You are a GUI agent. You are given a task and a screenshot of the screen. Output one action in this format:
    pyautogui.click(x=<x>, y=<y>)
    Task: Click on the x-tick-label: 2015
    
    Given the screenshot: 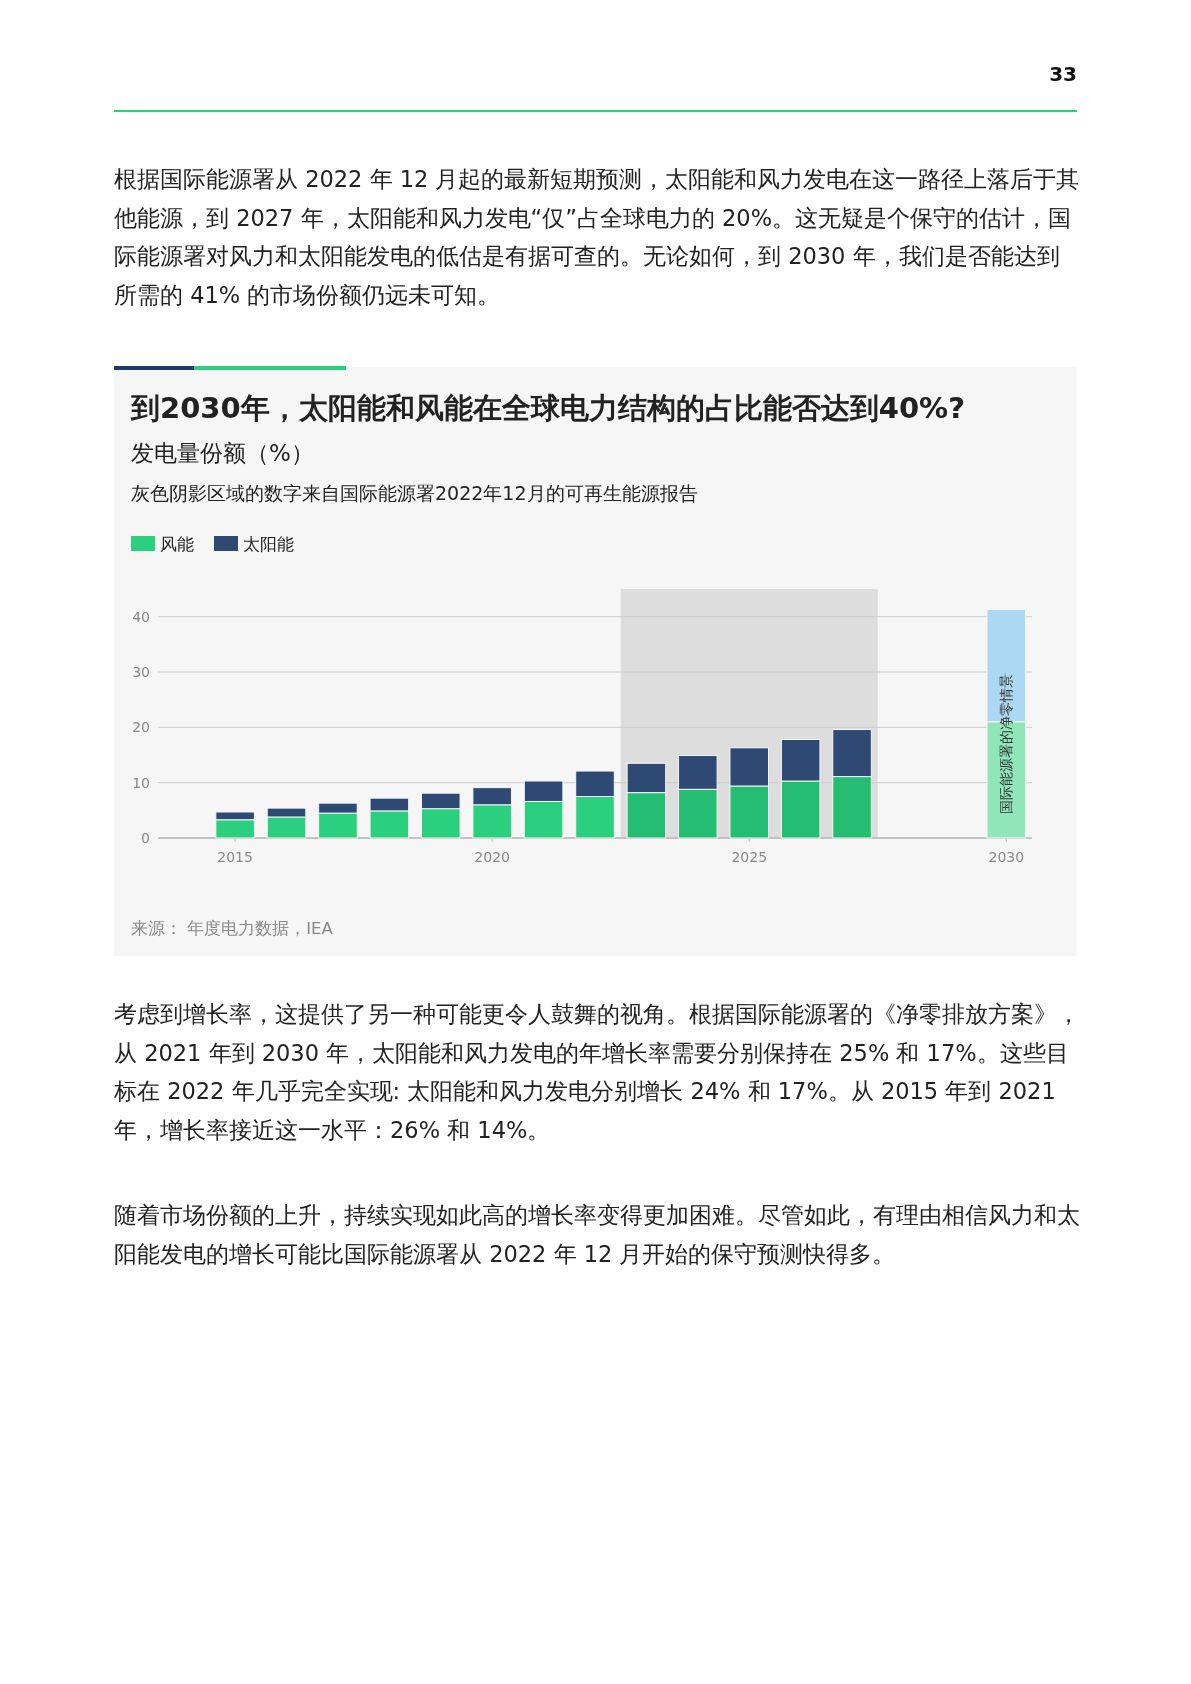 What is the action you would take?
    pyautogui.click(x=235, y=857)
    